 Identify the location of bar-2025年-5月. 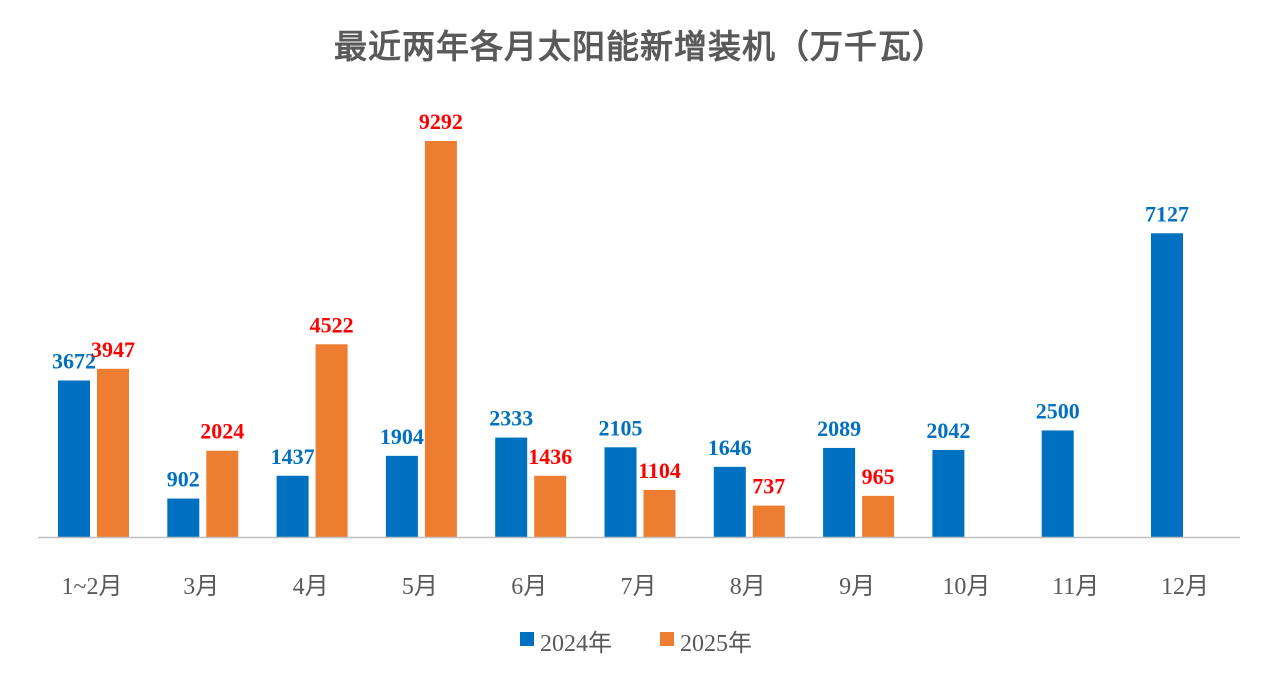
(440, 339).